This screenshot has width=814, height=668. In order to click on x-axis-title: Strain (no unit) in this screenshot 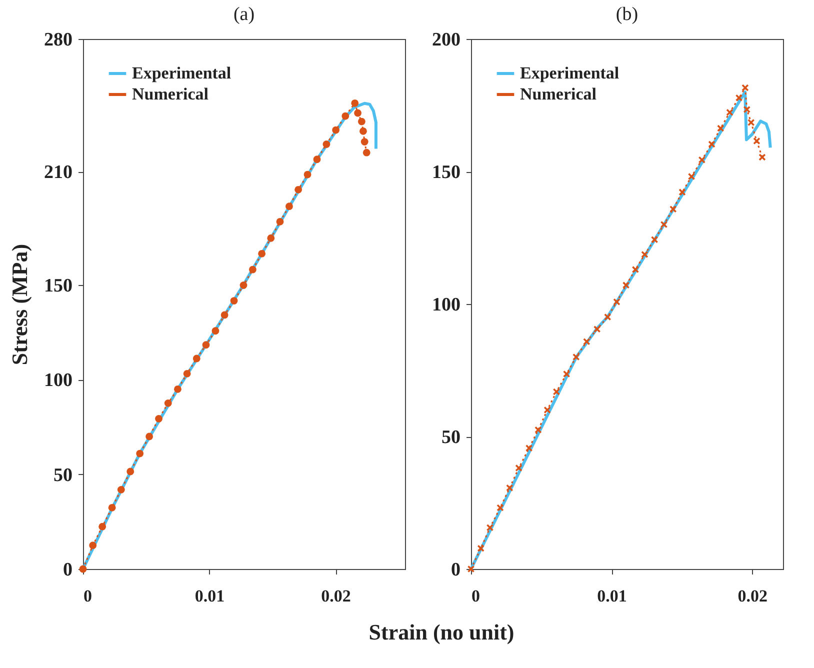, I will do `click(441, 632)`.